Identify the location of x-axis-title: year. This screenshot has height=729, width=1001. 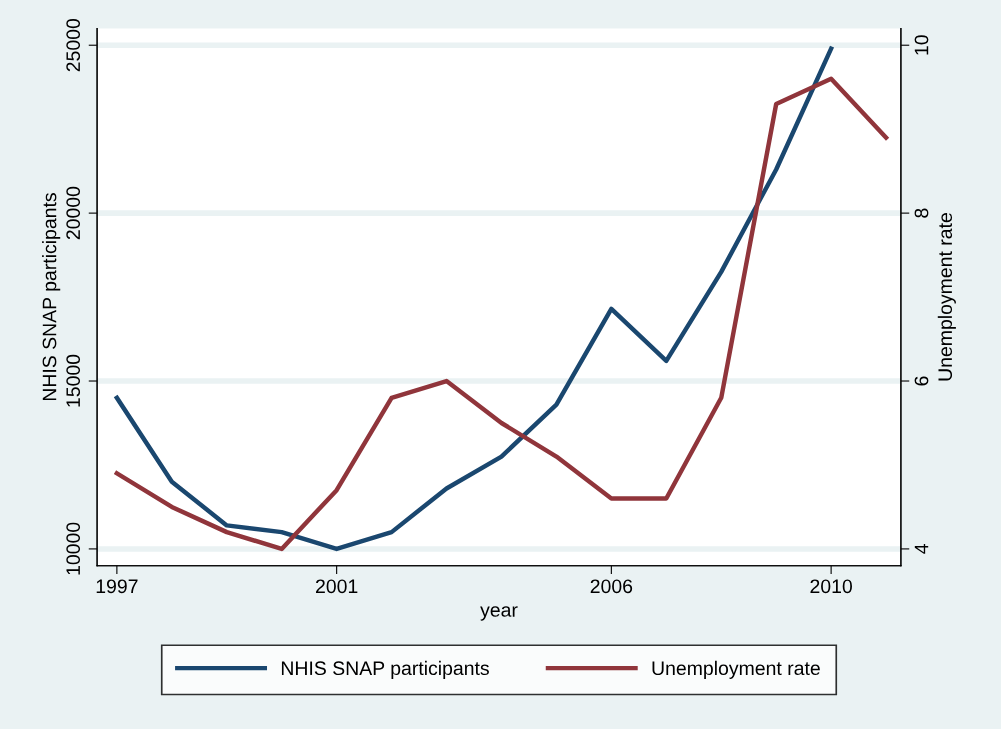
(499, 613).